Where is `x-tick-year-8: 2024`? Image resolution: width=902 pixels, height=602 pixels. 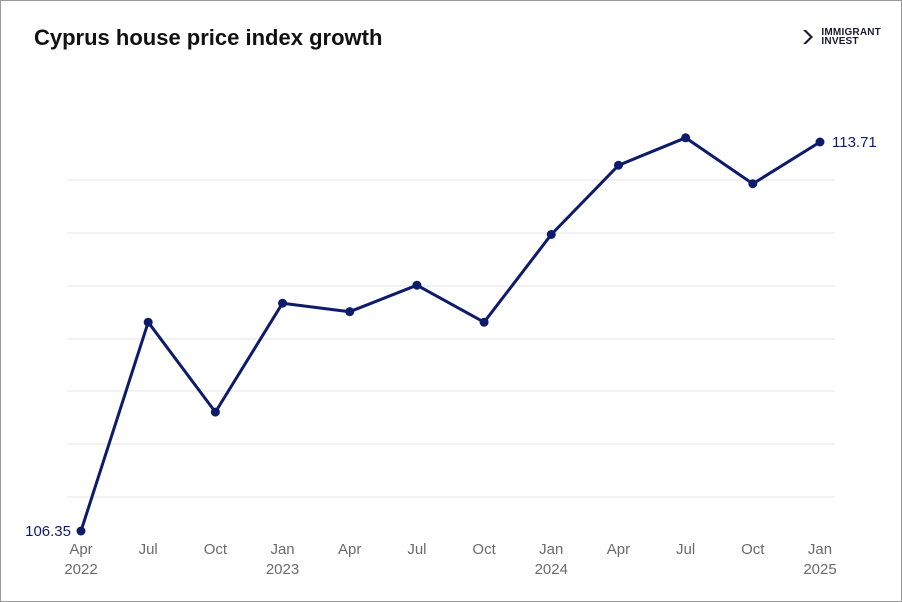 x-tick-year-8: 2024 is located at coordinates (551, 569).